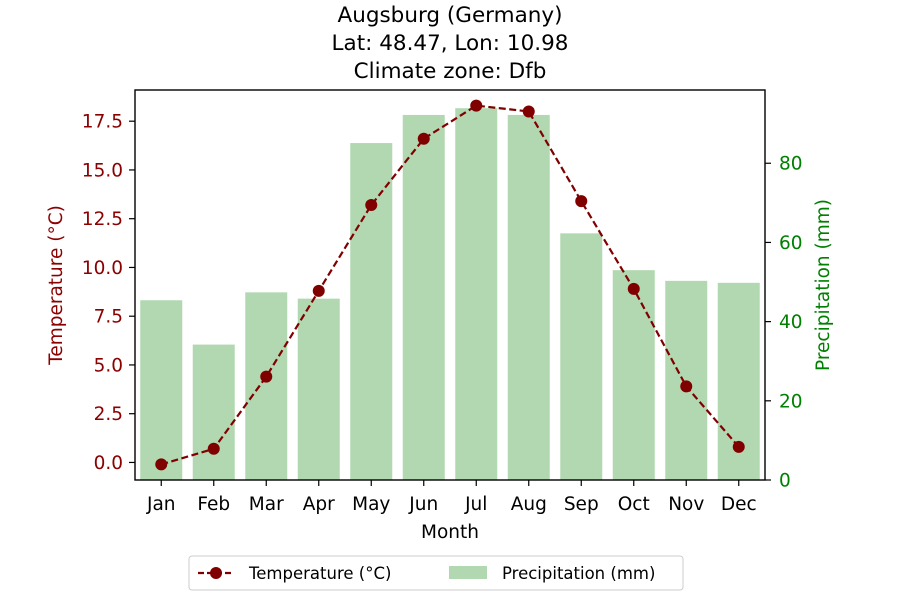 The width and height of the screenshot is (900, 600). What do you see at coordinates (450, 71) in the screenshot?
I see `chart-title-line-3: Climate zone: Dfb` at bounding box center [450, 71].